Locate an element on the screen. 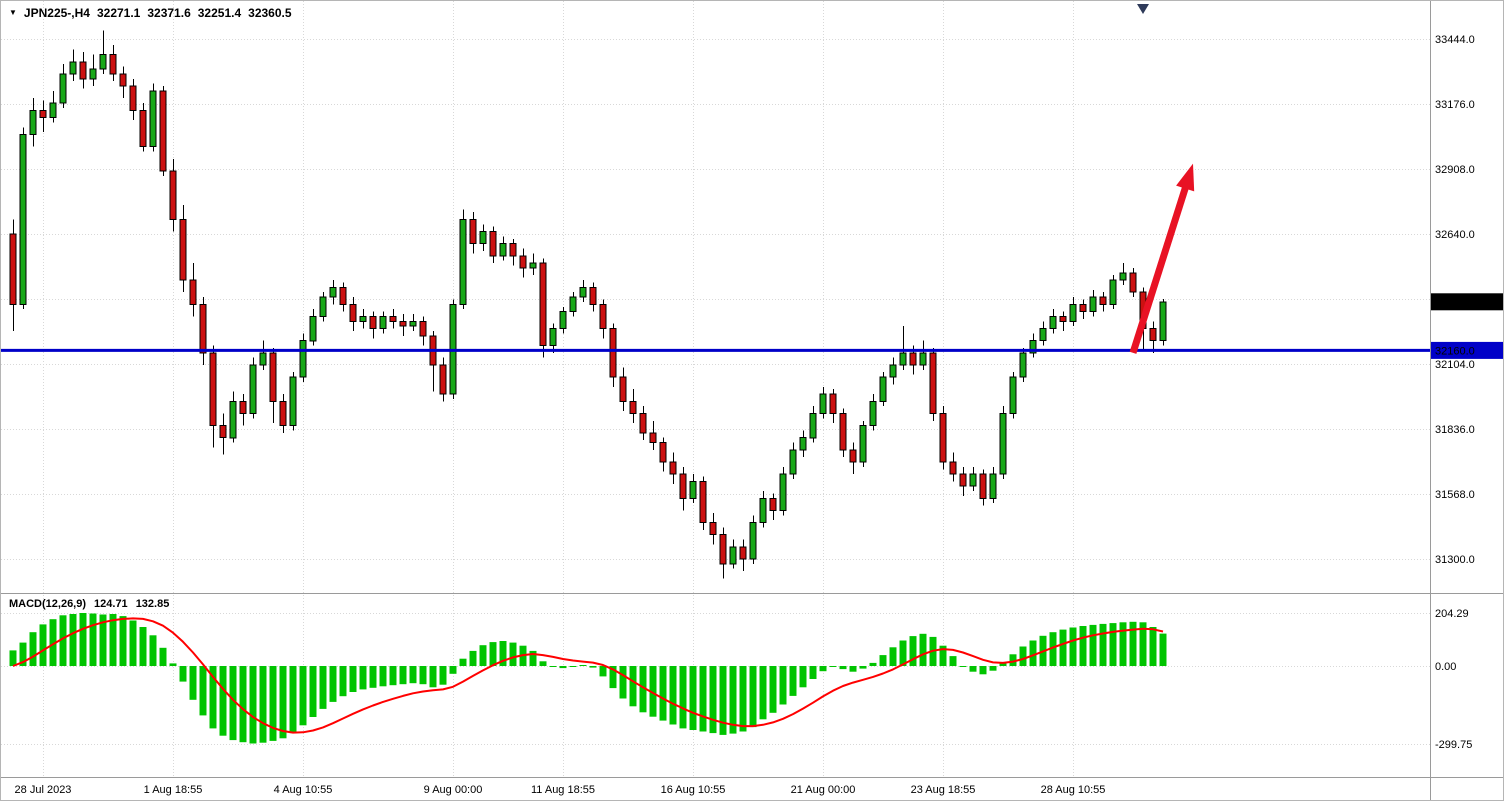 Image resolution: width=1504 pixels, height=801 pixels. macd-histogram is located at coordinates (588, 678).